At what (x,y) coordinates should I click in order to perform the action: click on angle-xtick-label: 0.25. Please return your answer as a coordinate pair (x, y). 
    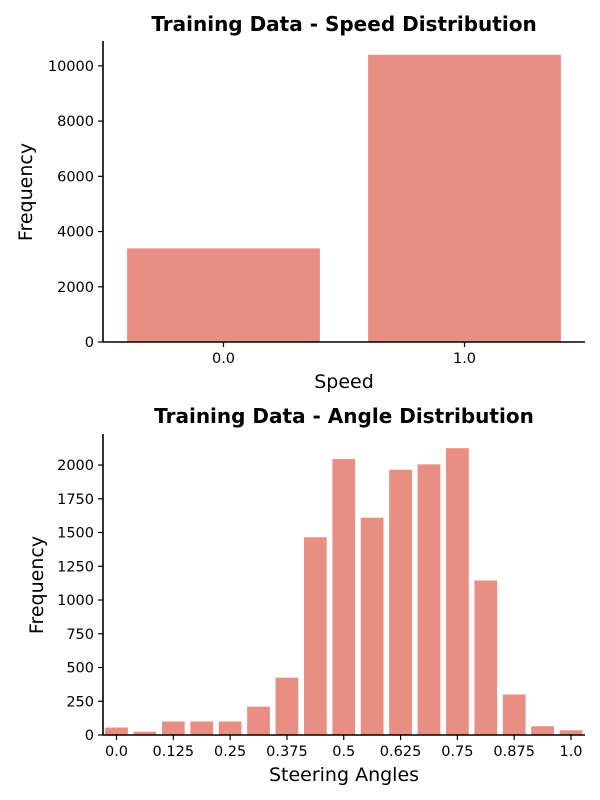
    Looking at the image, I should click on (230, 752).